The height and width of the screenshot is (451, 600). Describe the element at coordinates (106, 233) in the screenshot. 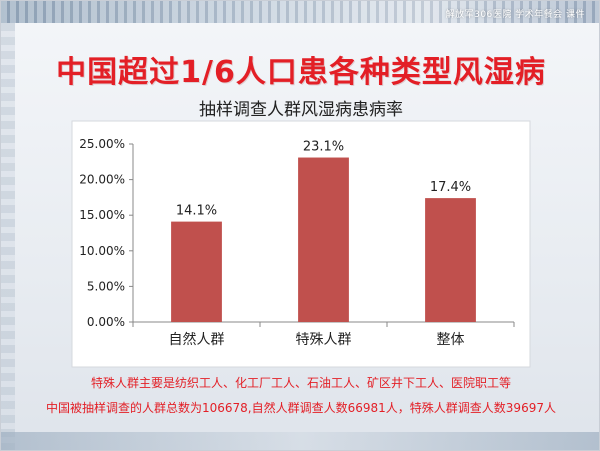

I see `y-axis: 0.00% 5.00% 10.00% 15.00% 20.00% 25.00%` at that location.